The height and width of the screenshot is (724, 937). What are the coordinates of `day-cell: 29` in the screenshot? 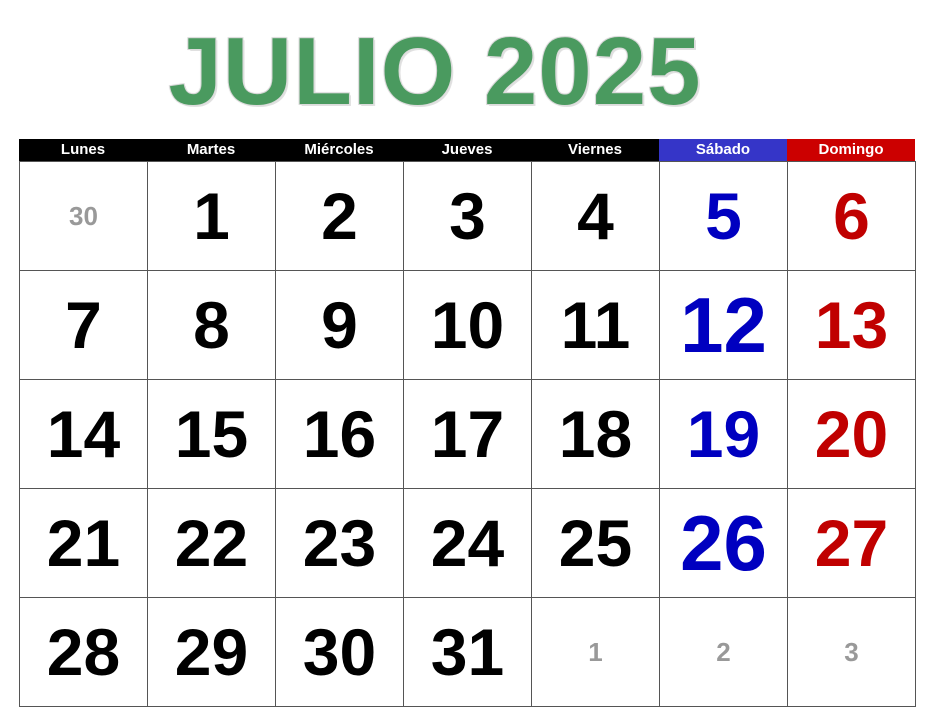 It's located at (212, 652).